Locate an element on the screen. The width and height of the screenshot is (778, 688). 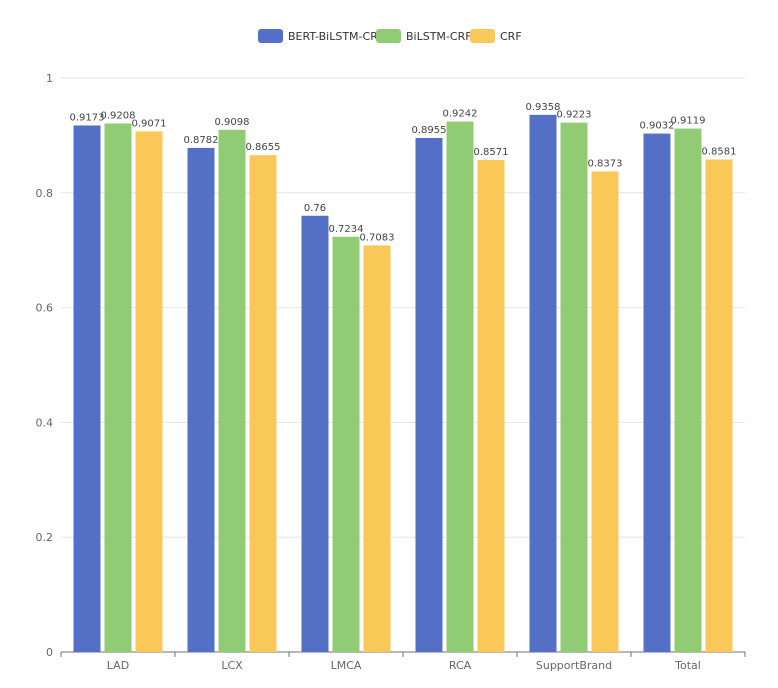
data-label: 0.9223 is located at coordinates (574, 115).